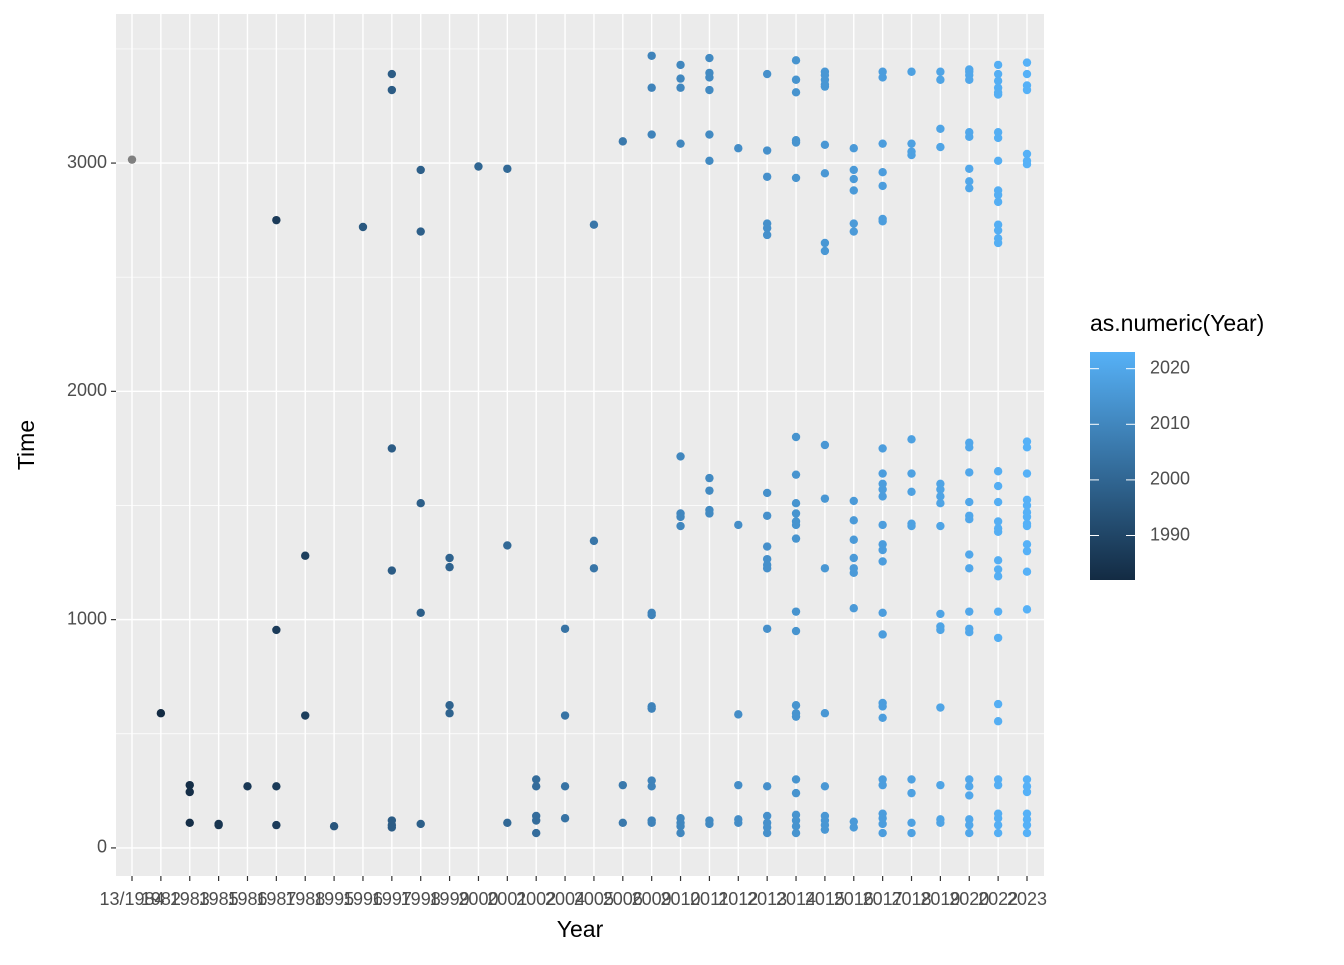 The image size is (1344, 965). What do you see at coordinates (276, 899) in the screenshot?
I see `x-tick-label: 1987` at bounding box center [276, 899].